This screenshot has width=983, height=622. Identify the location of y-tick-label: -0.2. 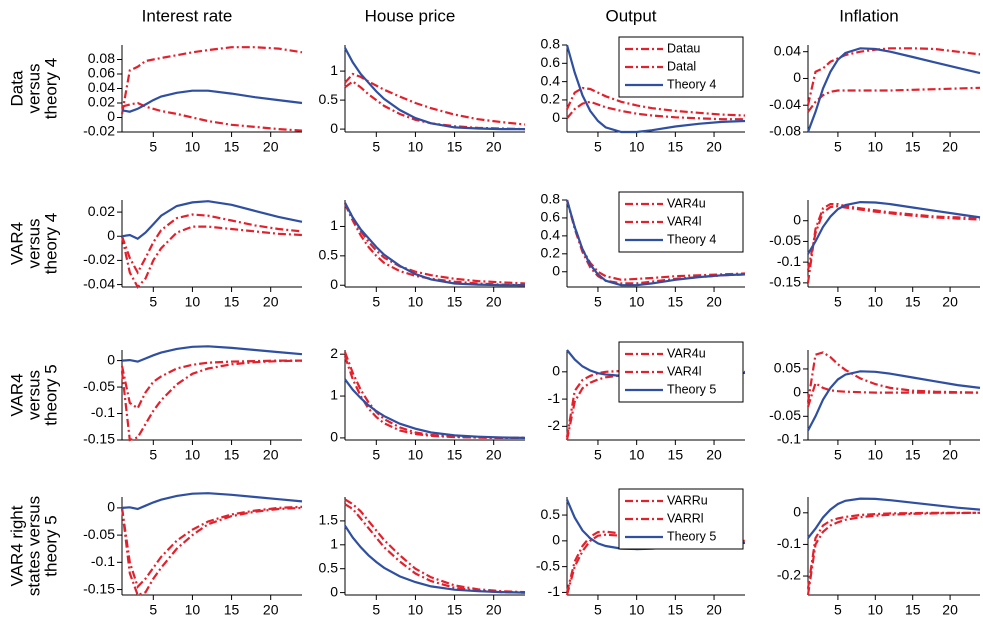
(789, 575).